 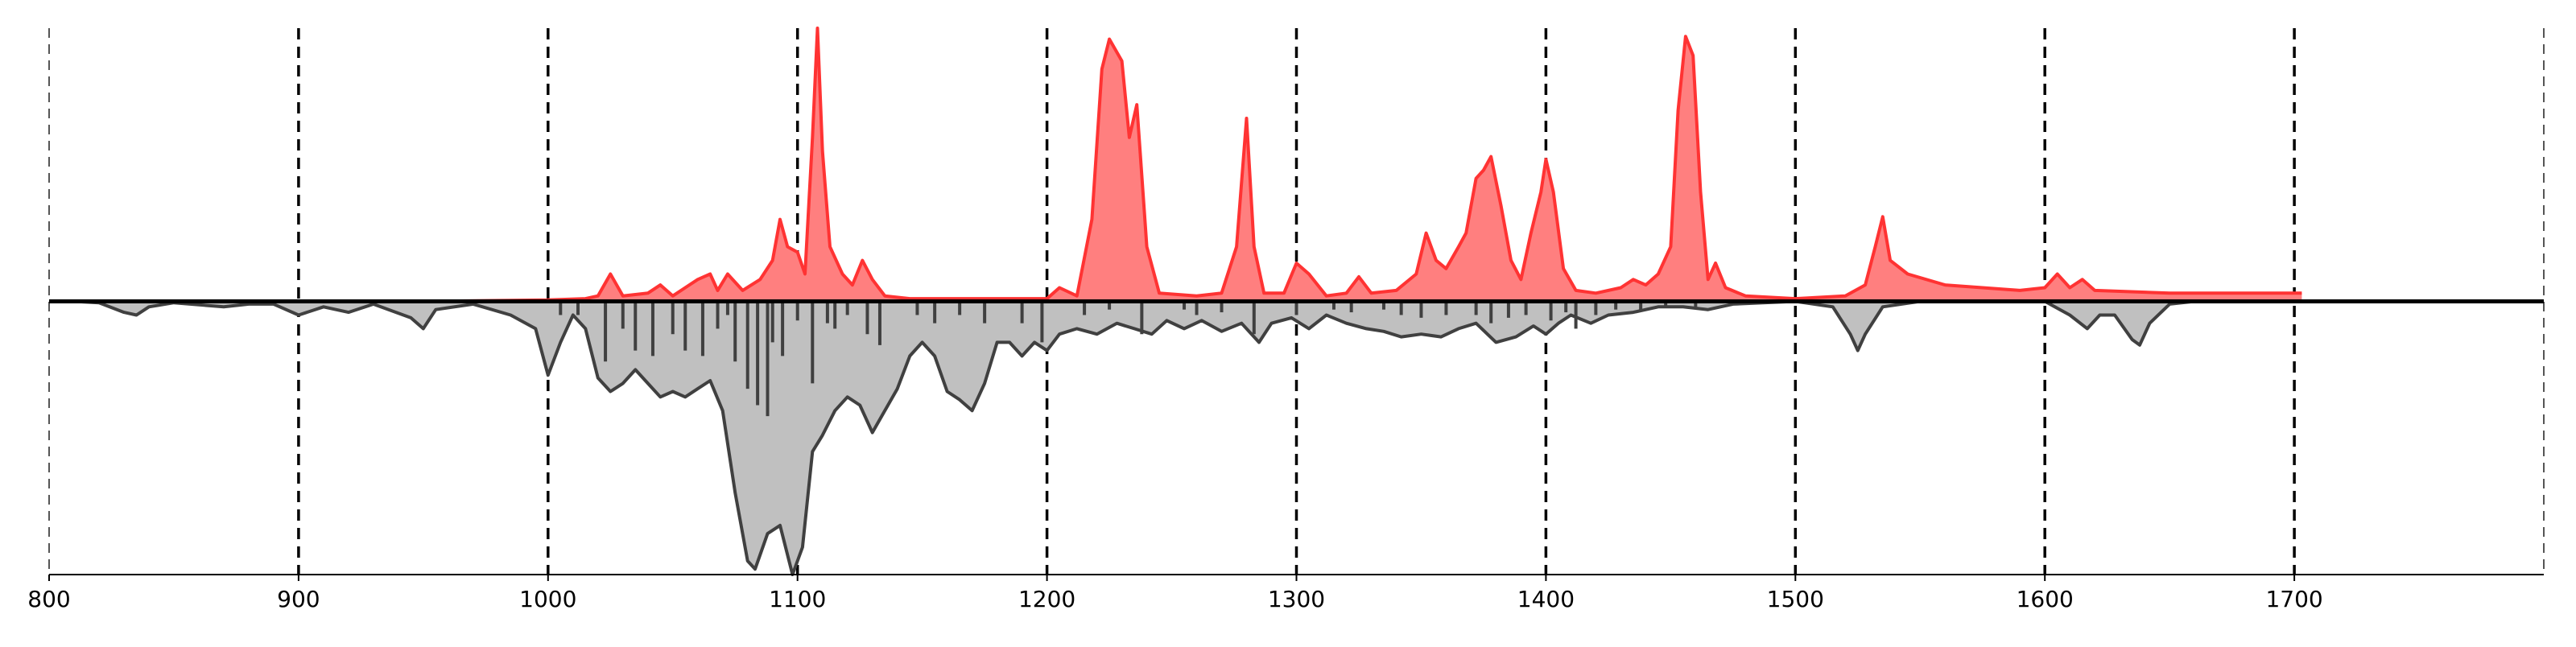 I want to click on x-tick-label: 1100, so click(x=797, y=599).